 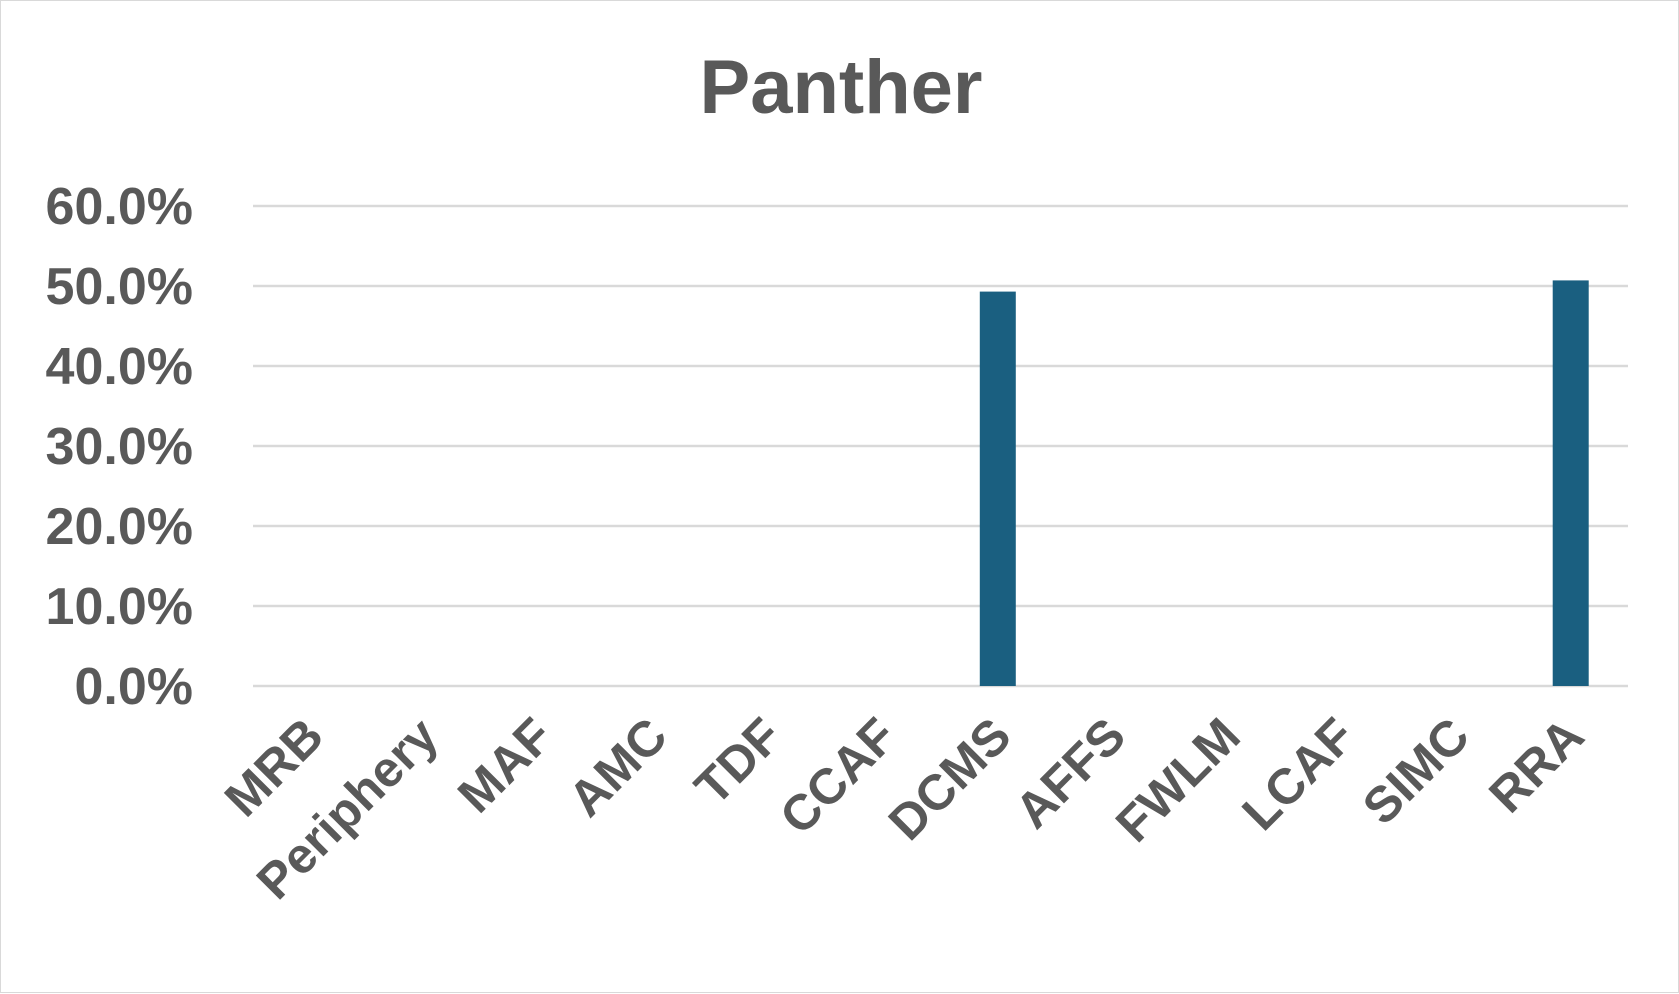 I want to click on y-tick-label: 40.0%, so click(x=119, y=367).